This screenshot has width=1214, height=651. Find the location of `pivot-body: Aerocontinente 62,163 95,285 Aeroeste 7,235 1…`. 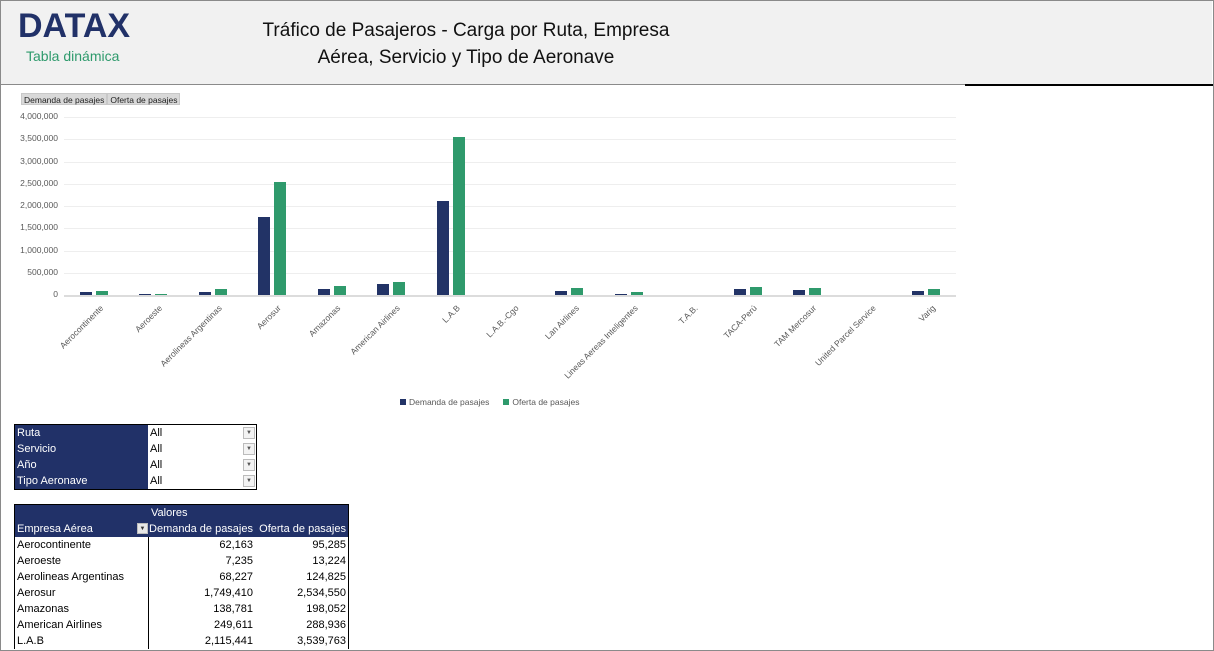

pivot-body: Aerocontinente 62,163 95,285 Aeroeste 7,235 1… is located at coordinates (181, 593).